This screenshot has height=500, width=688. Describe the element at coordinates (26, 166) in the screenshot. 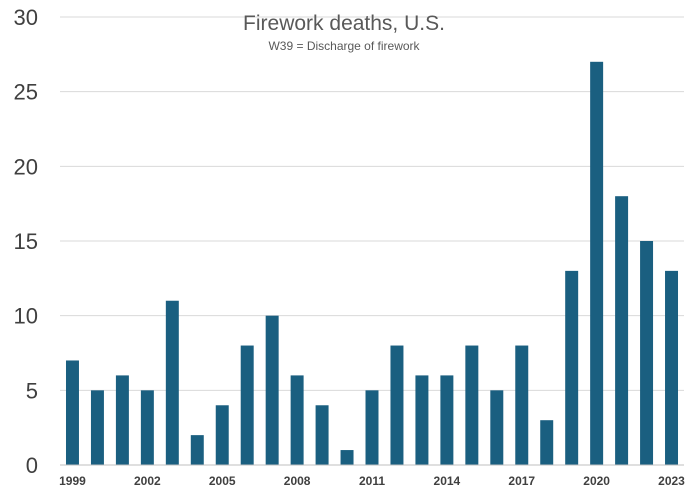

I see `y-tick-label: 20` at that location.